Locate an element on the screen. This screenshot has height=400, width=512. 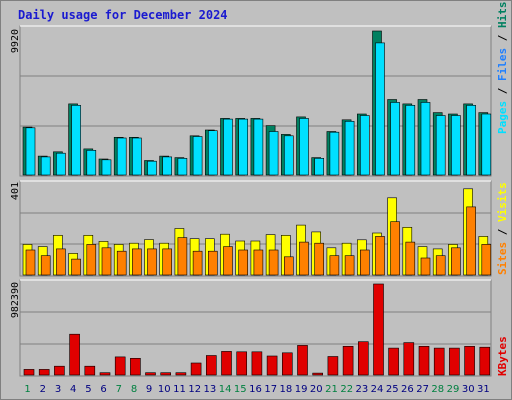
chart-title: Daily usage for December 2024 is located at coordinates (123, 15).